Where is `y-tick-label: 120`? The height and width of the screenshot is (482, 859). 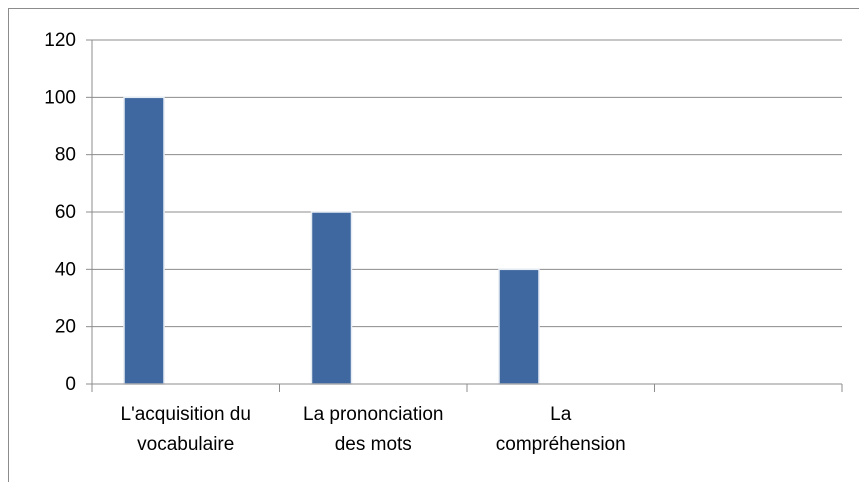 y-tick-label: 120 is located at coordinates (60, 40).